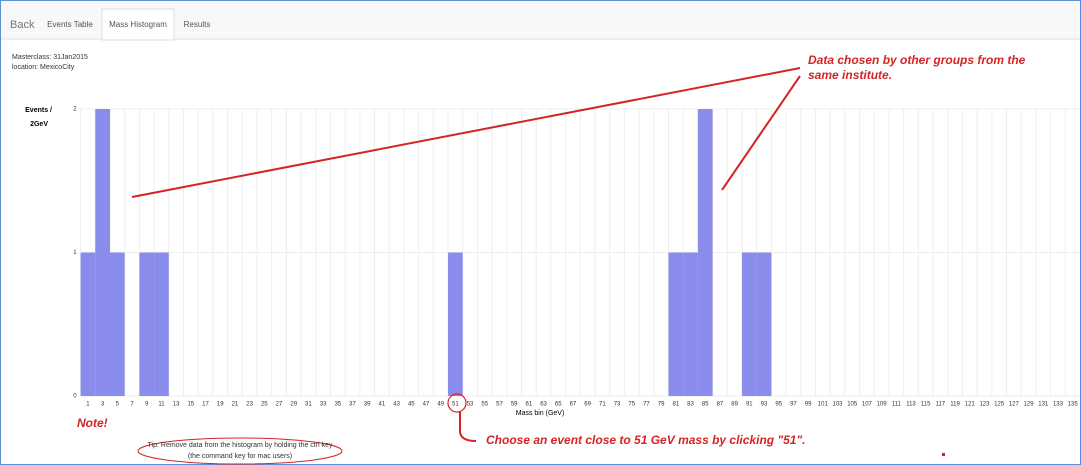  I want to click on x-tick-label: 37, so click(352, 405).